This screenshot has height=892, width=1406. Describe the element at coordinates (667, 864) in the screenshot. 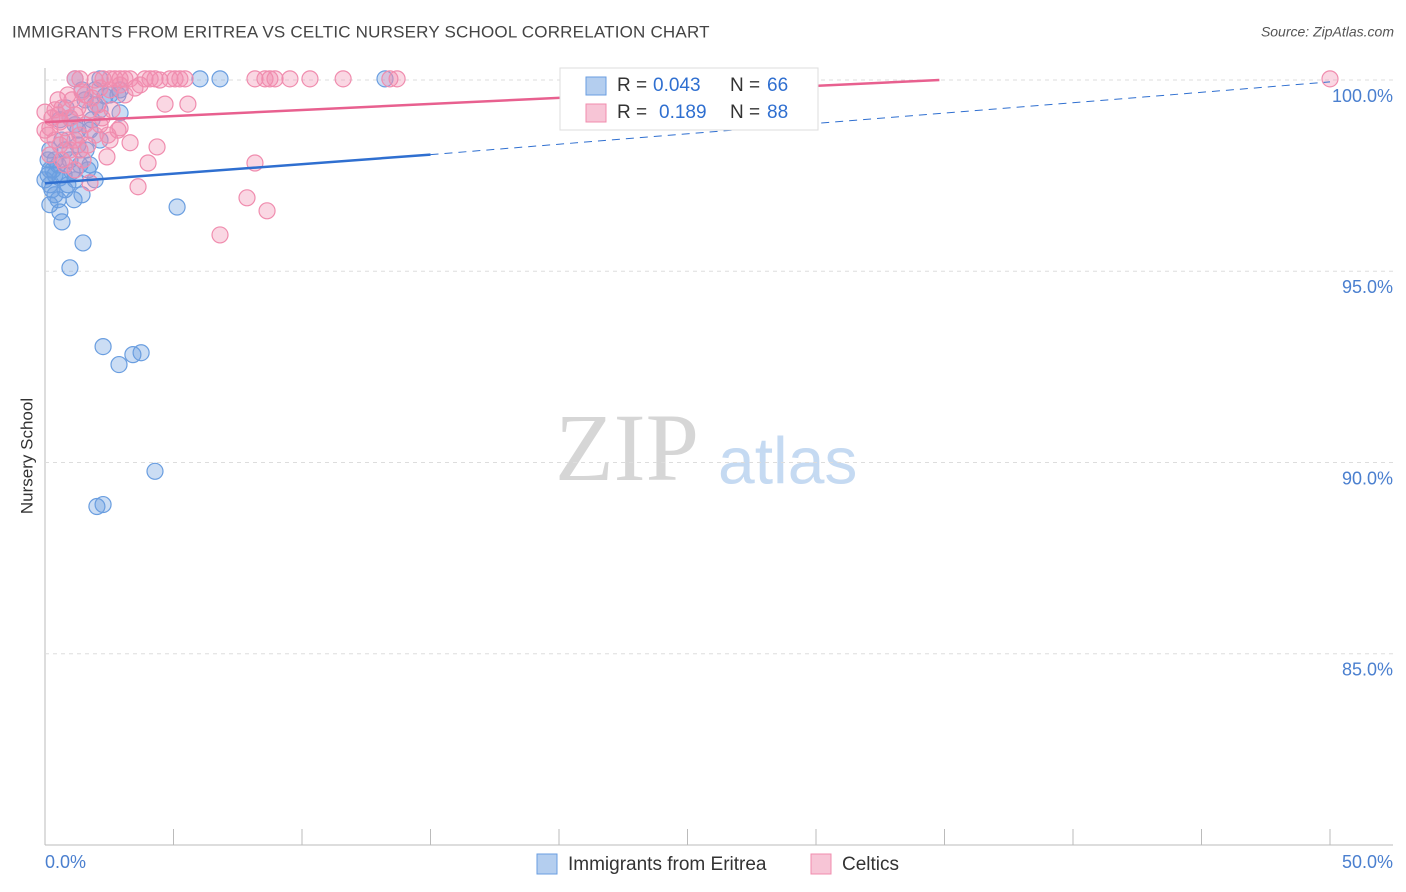

I see `legend-label: Immigrants from Eritrea` at that location.